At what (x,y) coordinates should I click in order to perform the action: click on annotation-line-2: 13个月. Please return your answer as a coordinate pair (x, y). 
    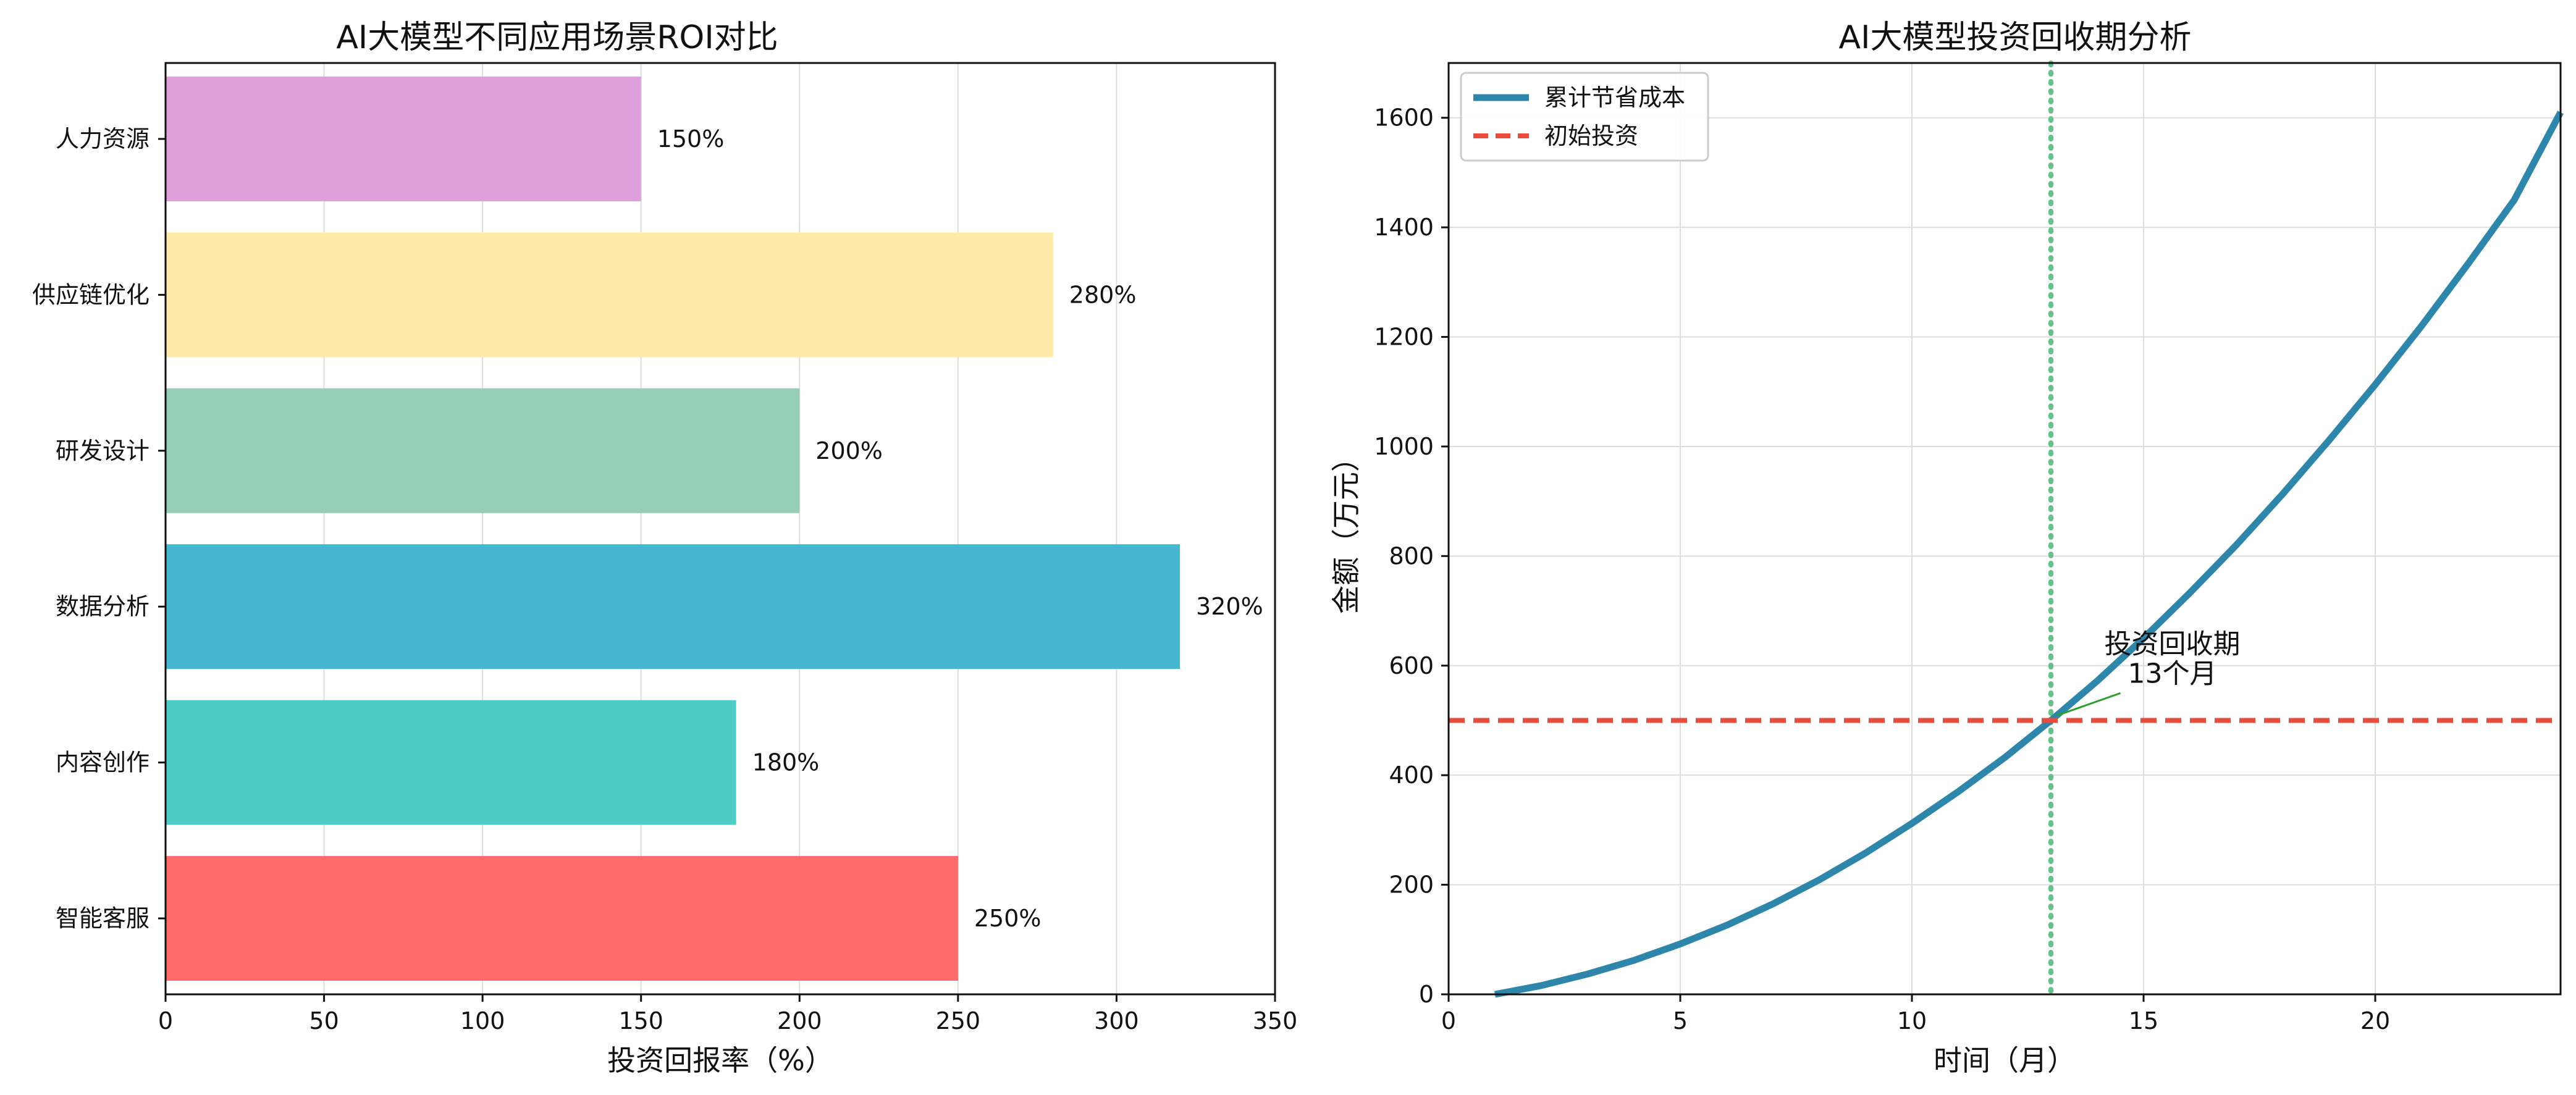
    Looking at the image, I should click on (2172, 673).